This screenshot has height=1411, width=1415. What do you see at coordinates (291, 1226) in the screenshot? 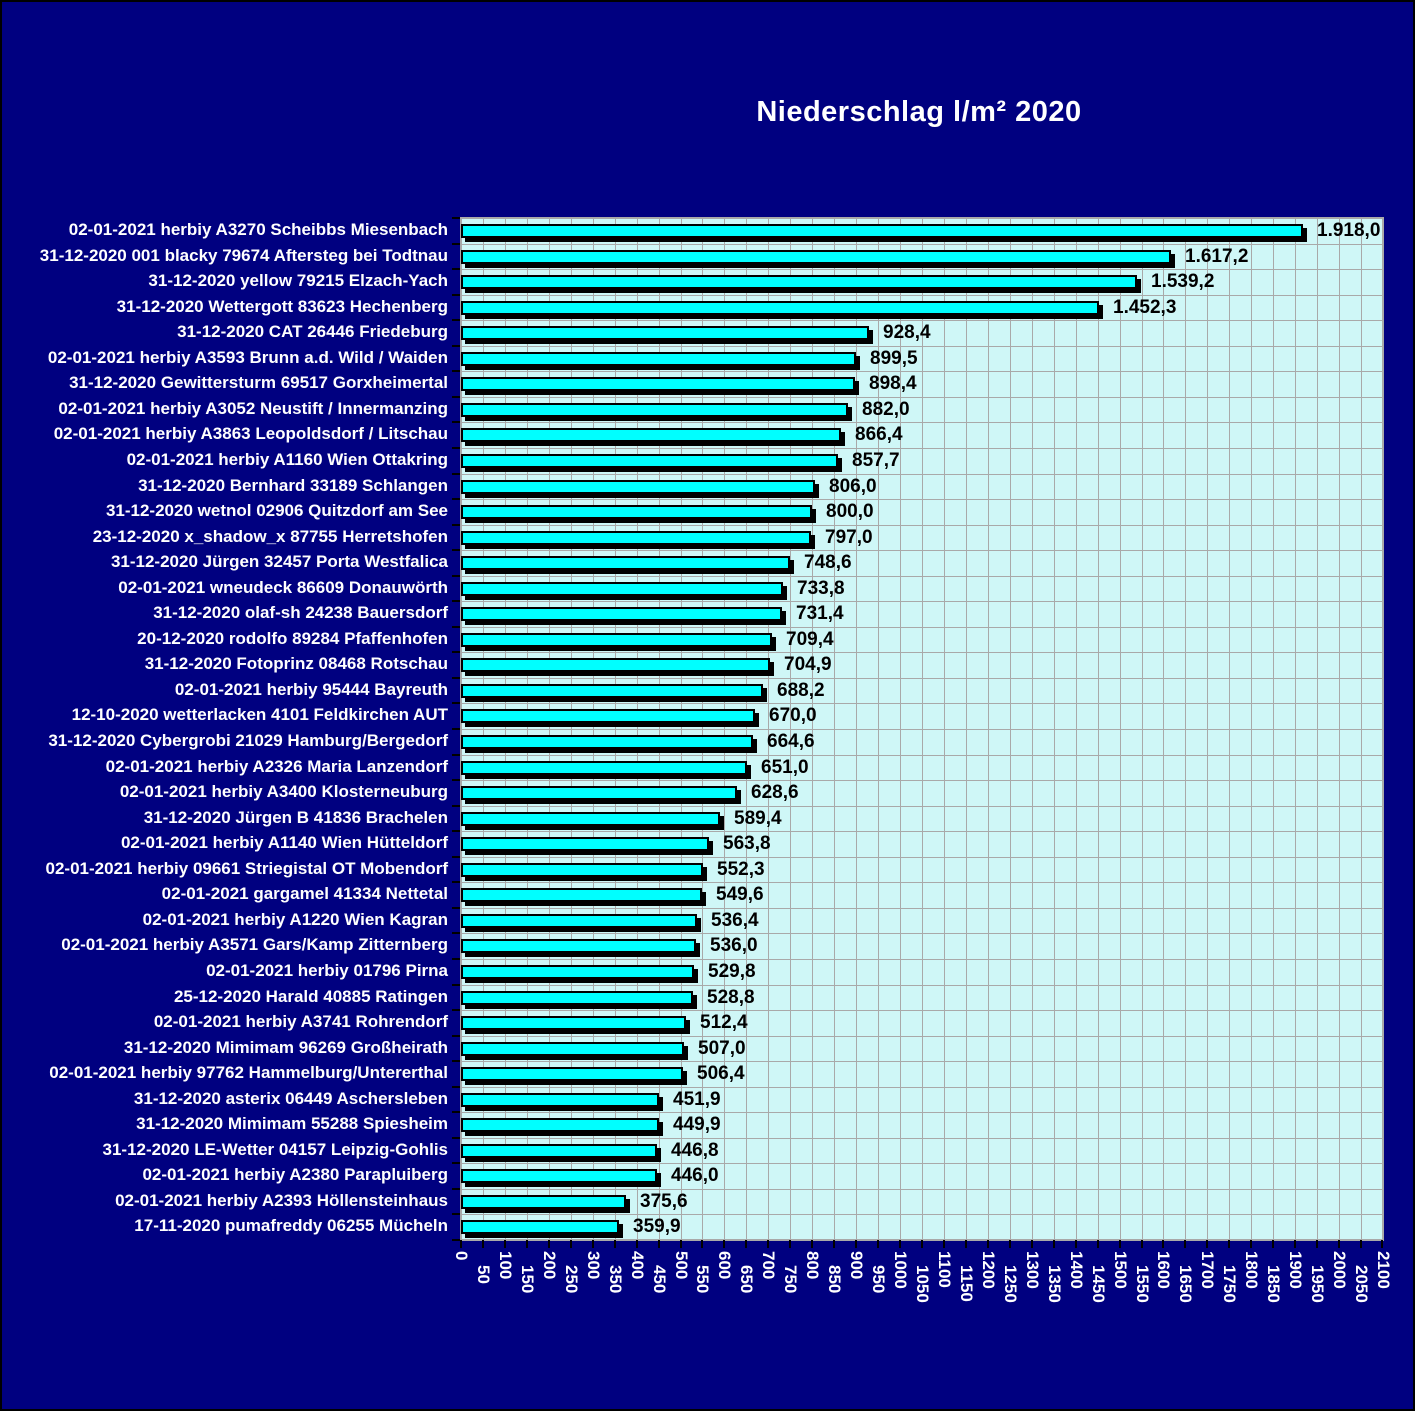
I see `category-label: 17-11-2020 pumafreddy 06255 Mücheln` at bounding box center [291, 1226].